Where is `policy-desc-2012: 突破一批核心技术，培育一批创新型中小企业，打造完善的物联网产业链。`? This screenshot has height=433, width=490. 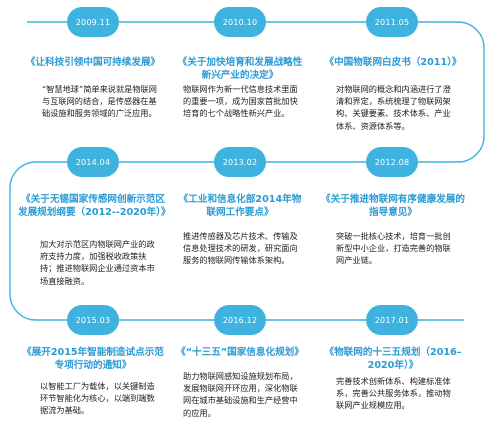 policy-desc-2012: 突破一批核心技术，培育一批创新型中小企业，打造完善的物联网产业链。 is located at coordinates (393, 248).